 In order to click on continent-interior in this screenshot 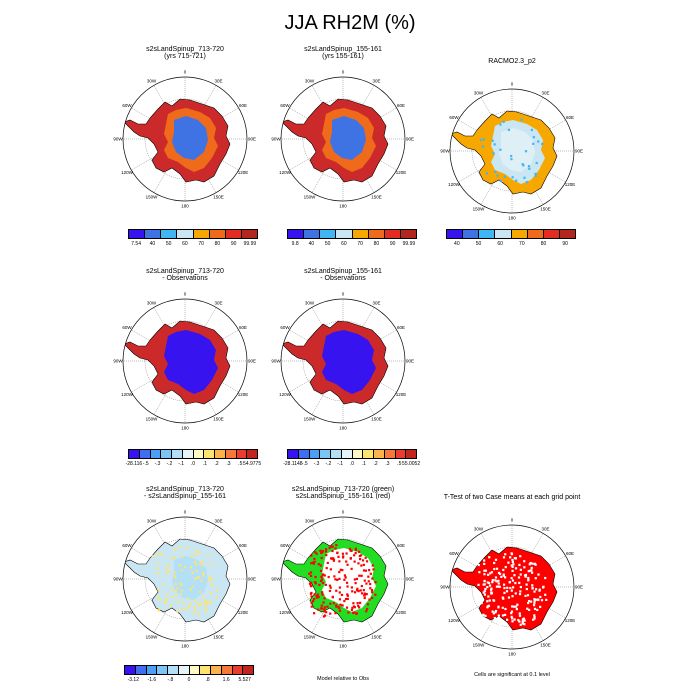, I will do `click(190, 578)`.